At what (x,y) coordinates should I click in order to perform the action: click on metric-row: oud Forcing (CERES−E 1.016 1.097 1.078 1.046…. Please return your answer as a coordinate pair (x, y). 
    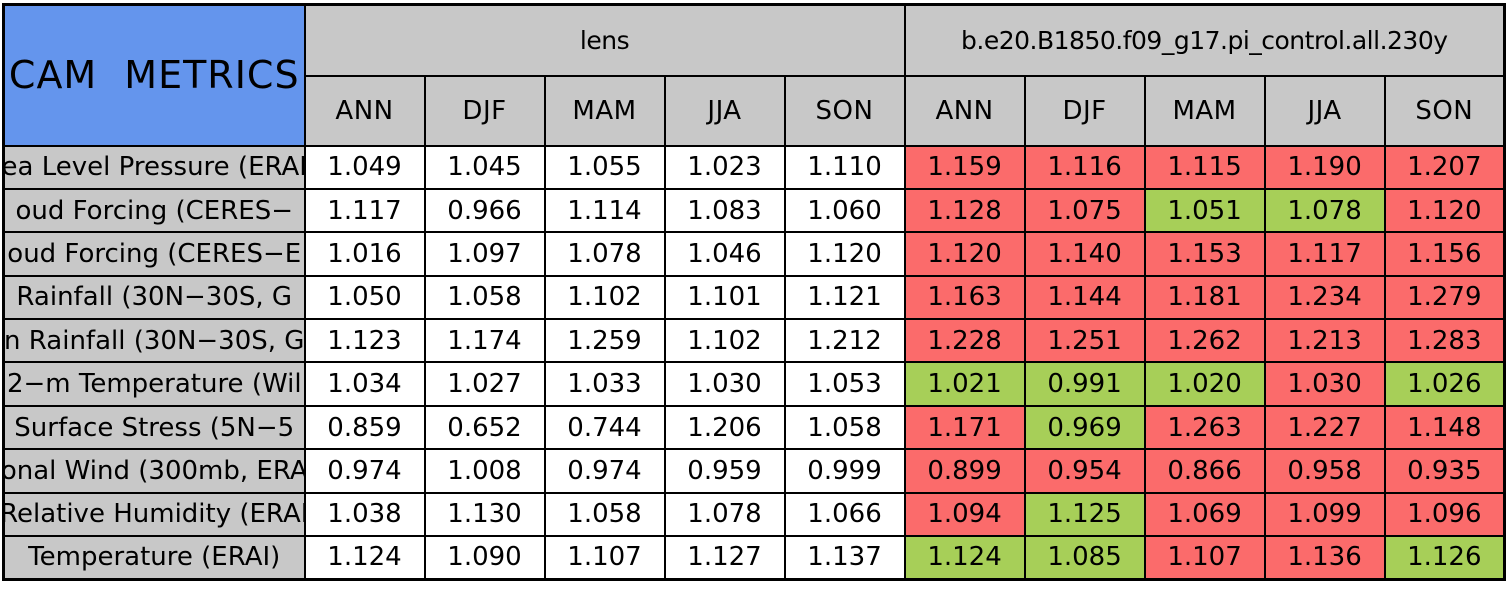
    Looking at the image, I should click on (754, 254).